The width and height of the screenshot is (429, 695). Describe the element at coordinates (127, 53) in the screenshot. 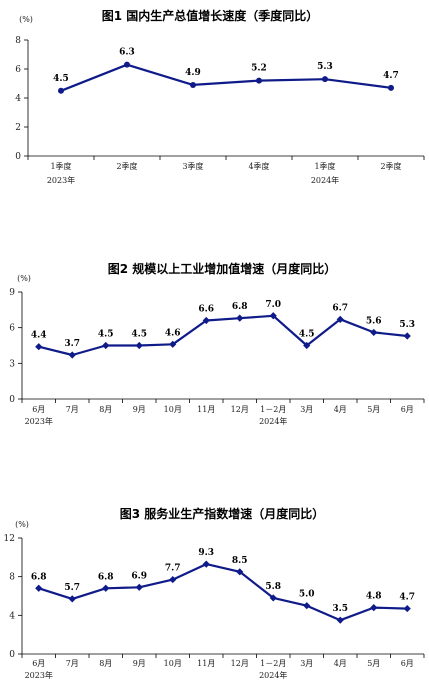

I see `data-label: 6.3` at that location.